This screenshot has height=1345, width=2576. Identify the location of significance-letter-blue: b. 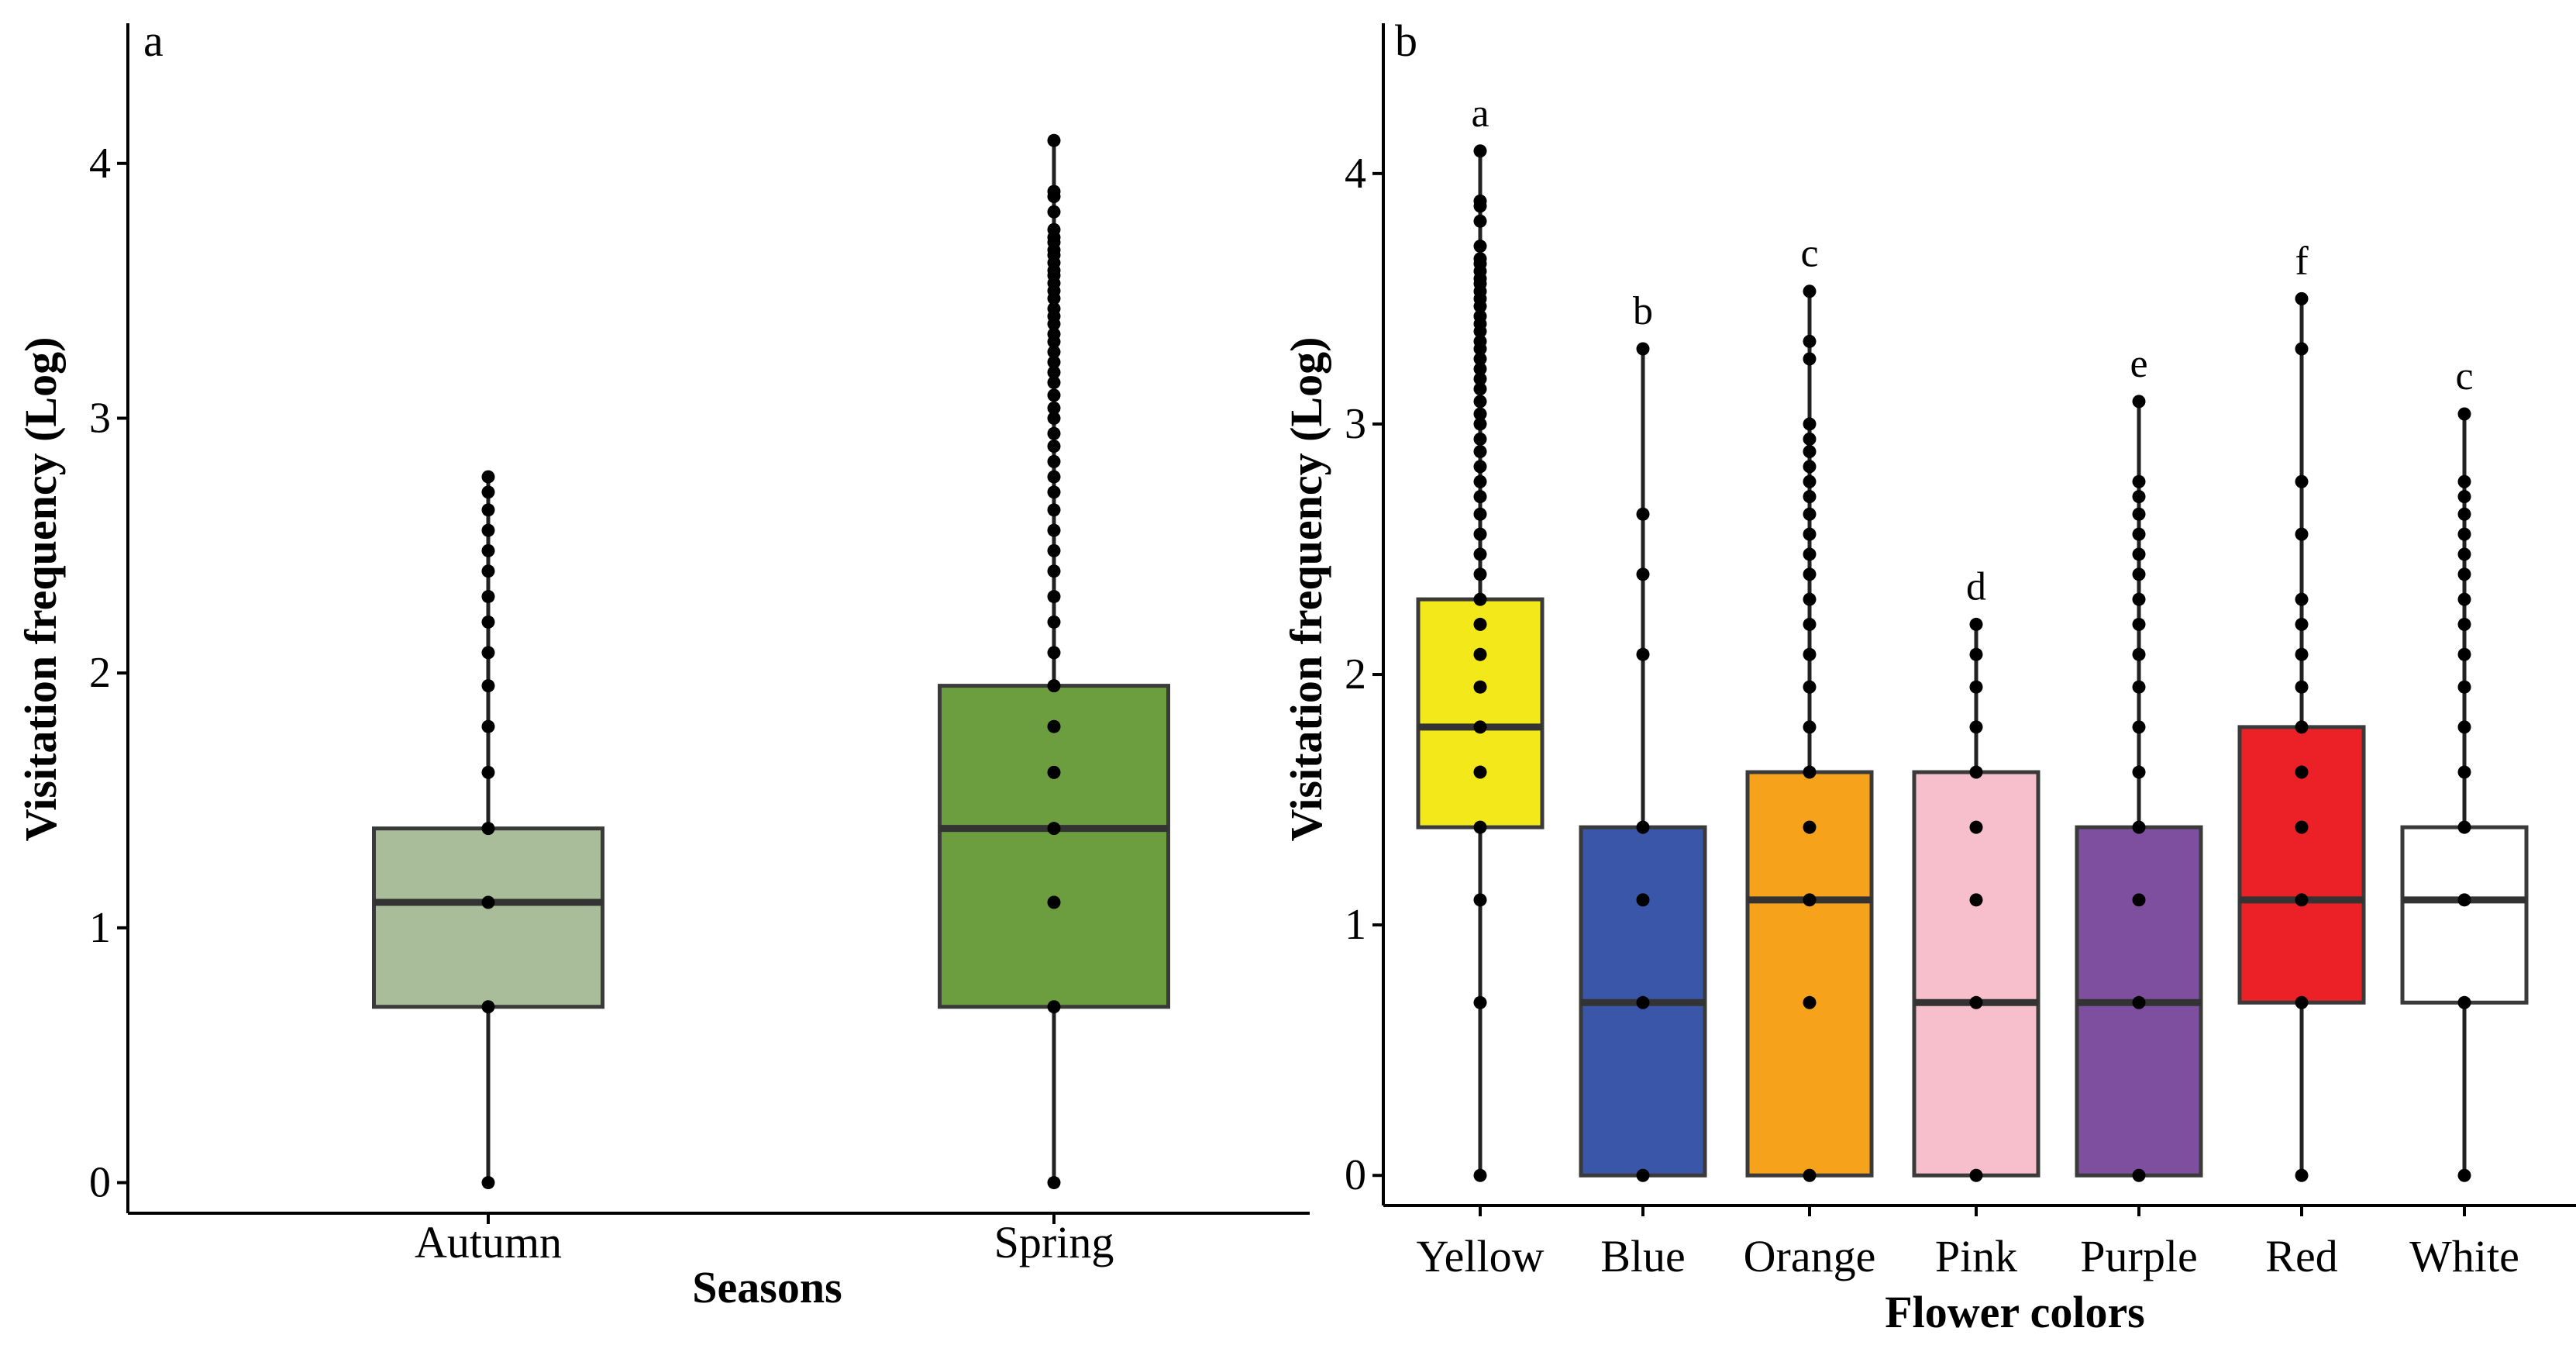
(1643, 311).